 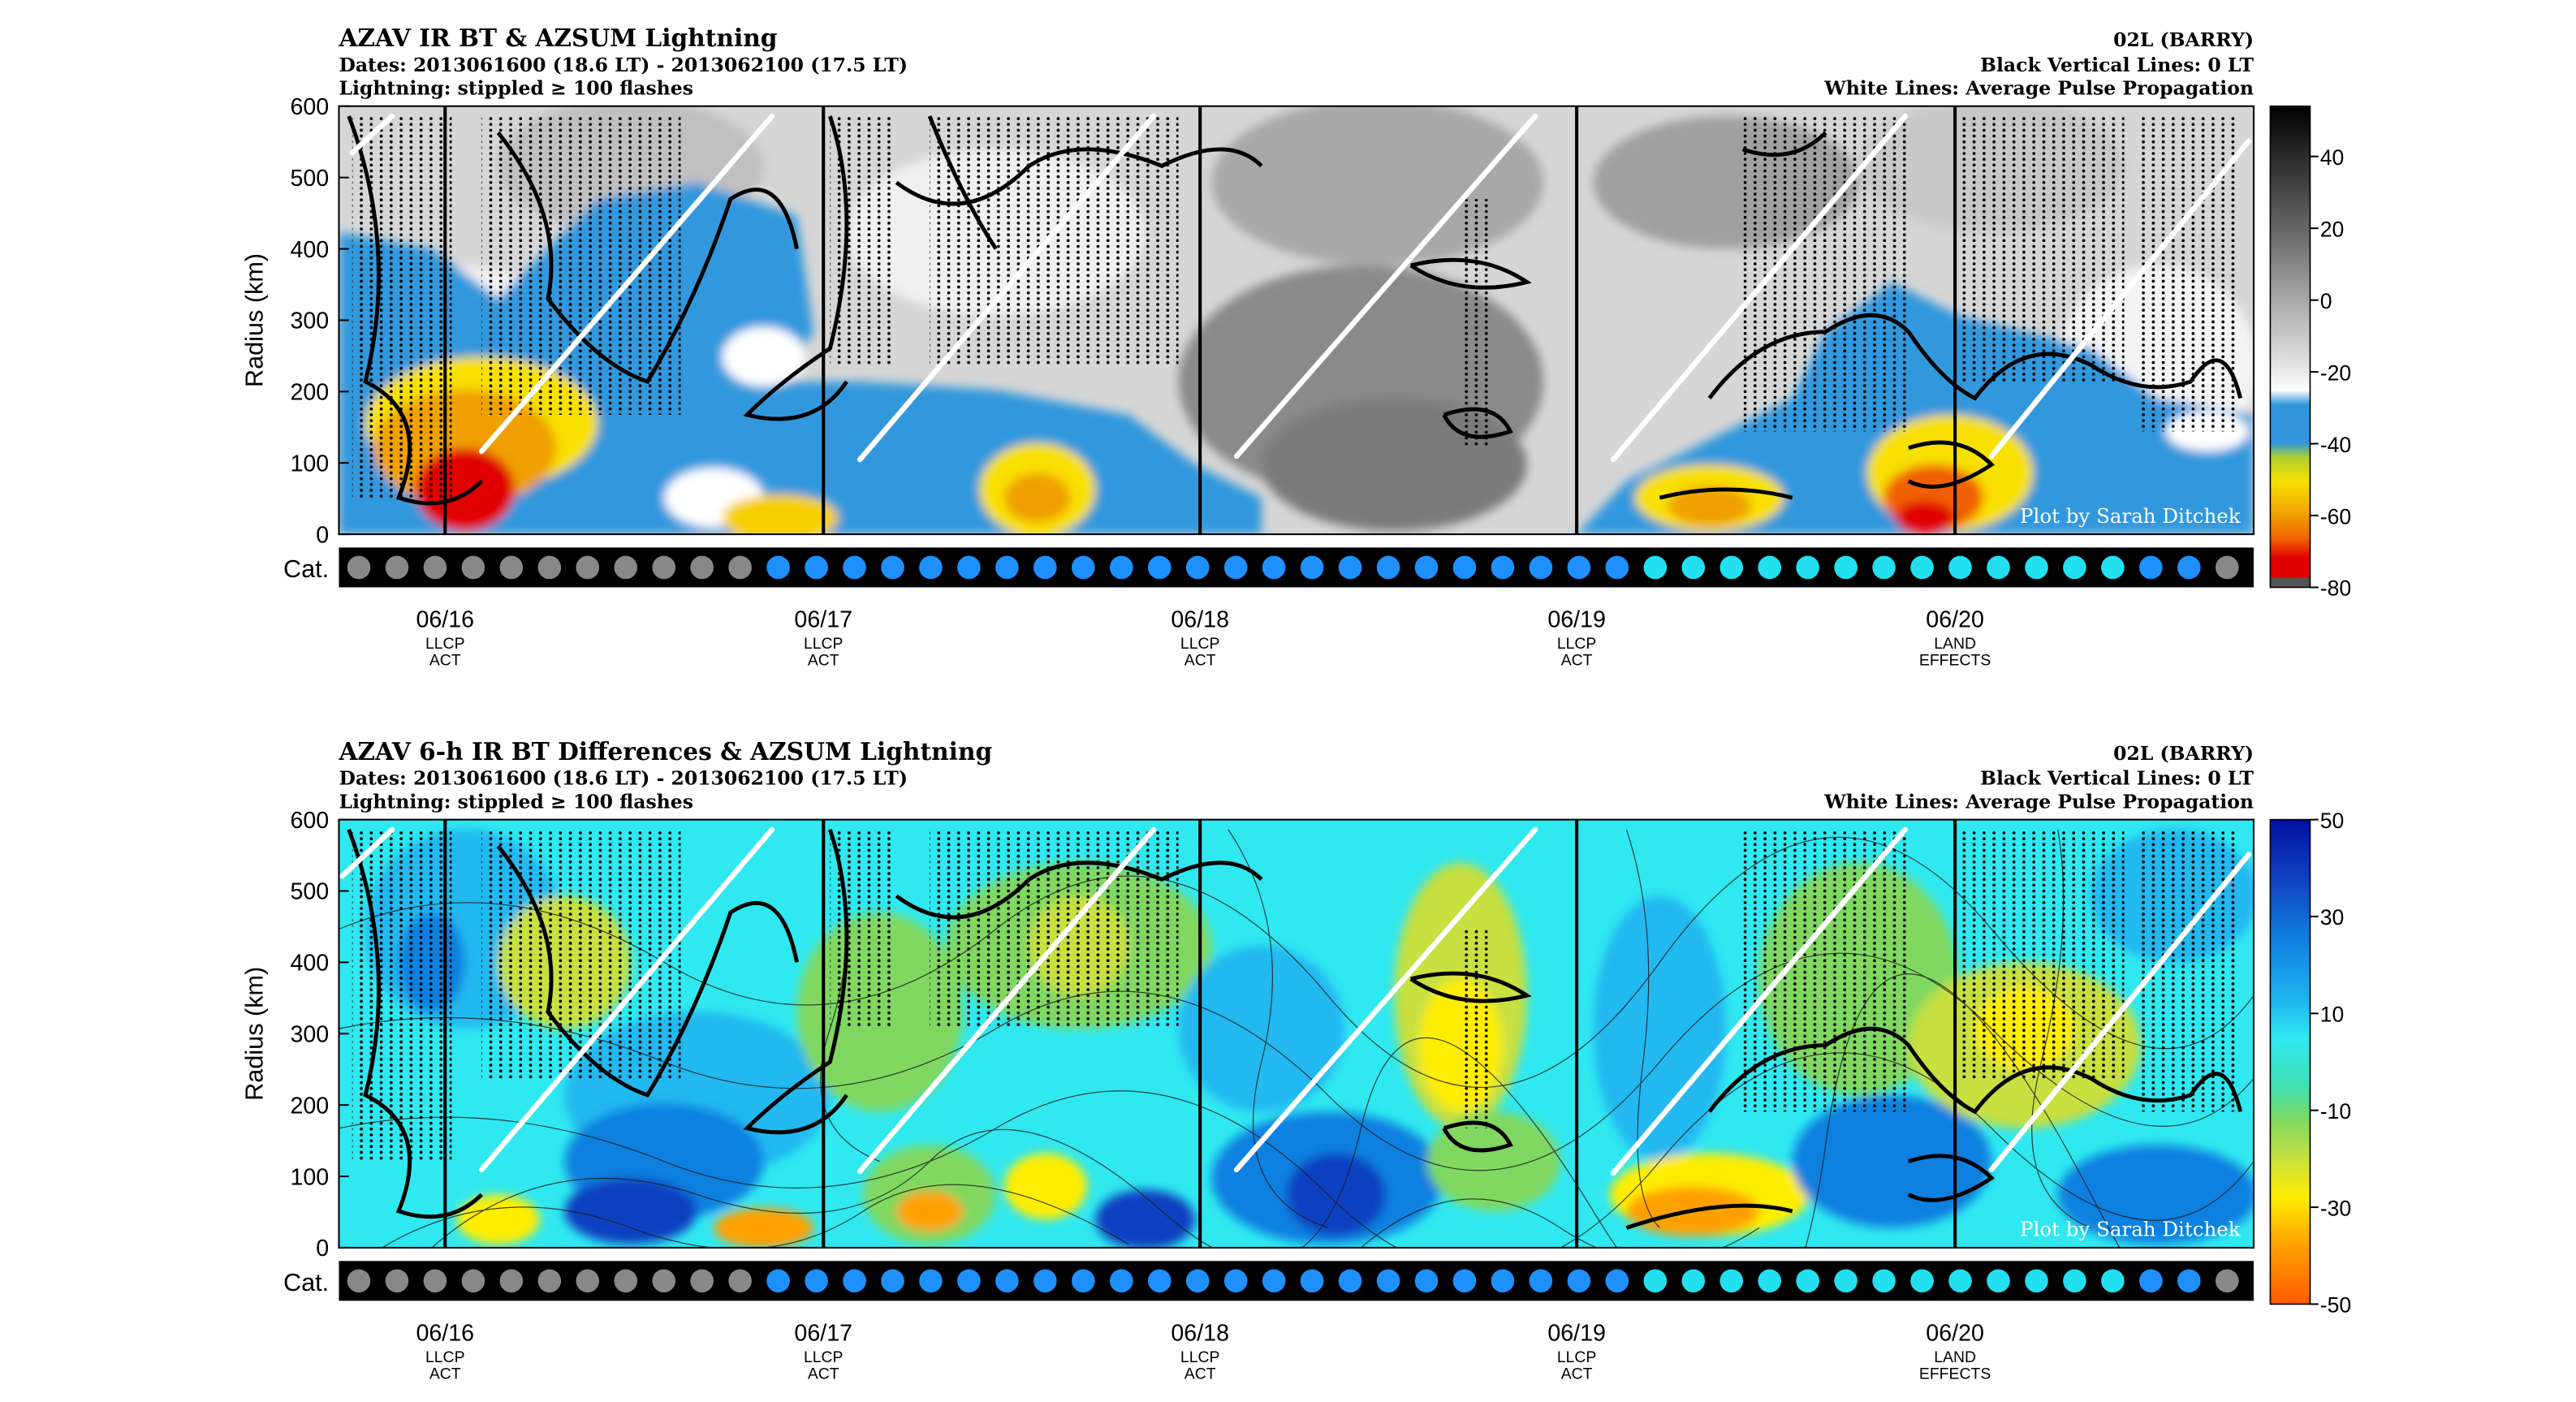 I want to click on top-title: AZAV IR BT & AZSUM Lightning, so click(x=557, y=38).